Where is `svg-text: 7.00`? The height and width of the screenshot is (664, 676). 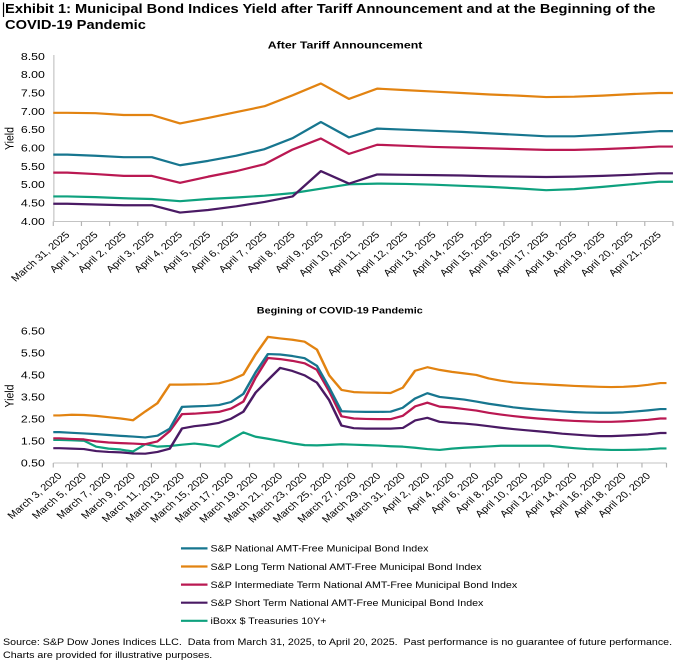 svg-text: 7.00 is located at coordinates (33, 112).